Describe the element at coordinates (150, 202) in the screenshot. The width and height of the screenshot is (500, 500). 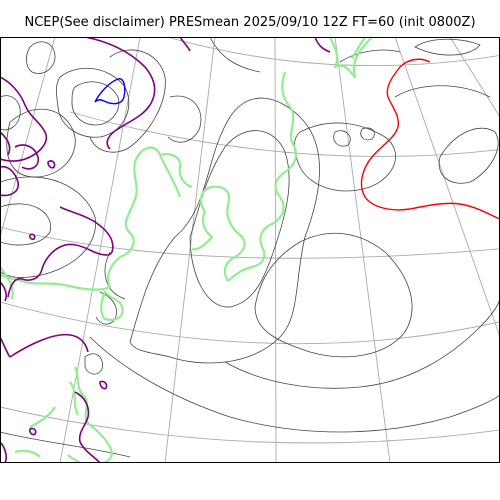
I see `coastline-korea` at that location.